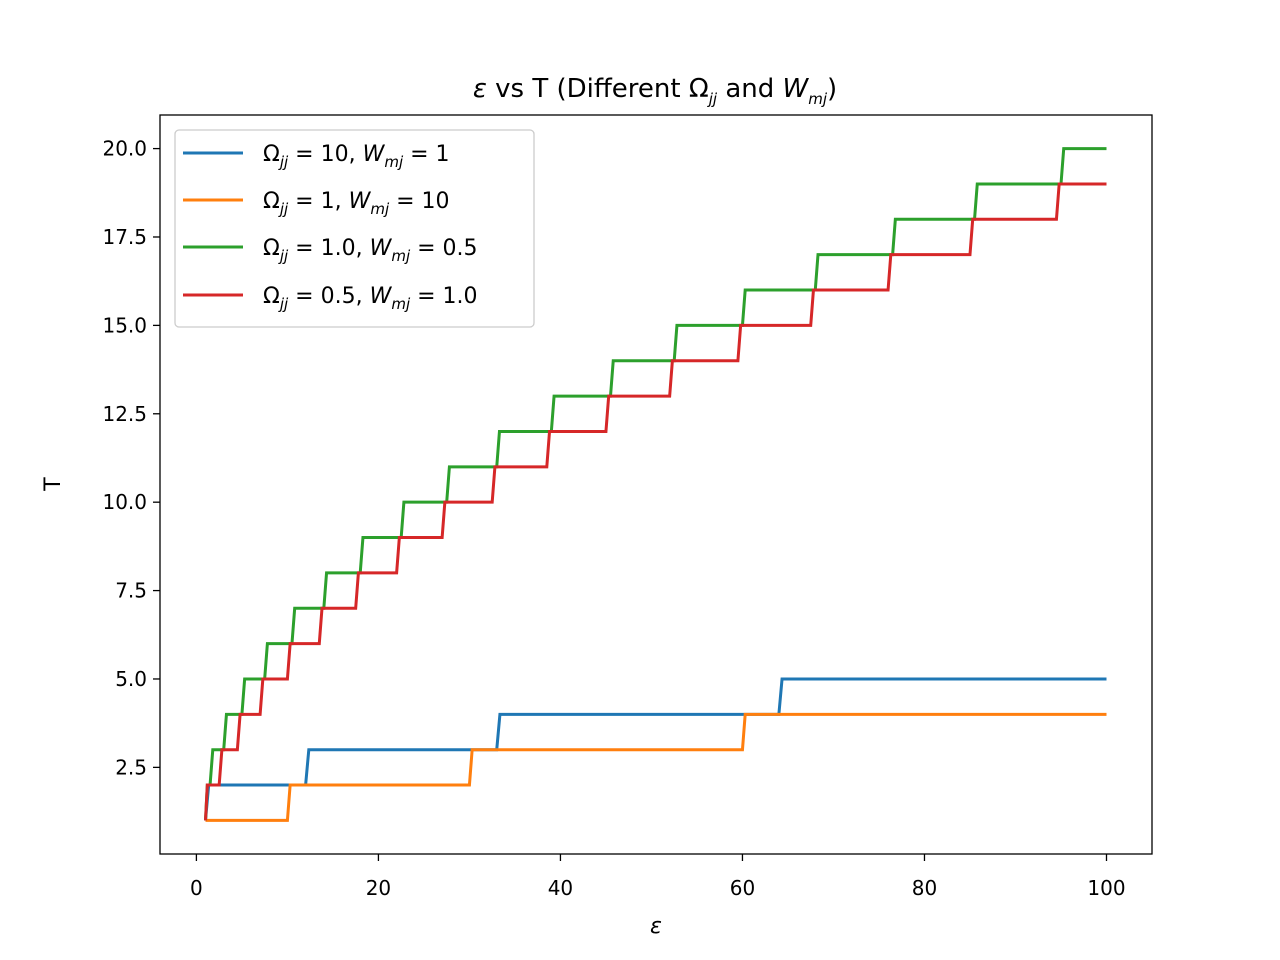 The image size is (1280, 960). Describe the element at coordinates (656, 926) in the screenshot. I see `x-axis-label: ε` at that location.